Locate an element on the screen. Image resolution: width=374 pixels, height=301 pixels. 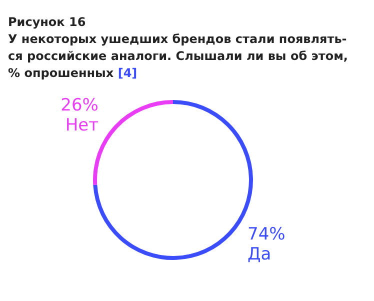
slice-label: Нет is located at coordinates (82, 126).